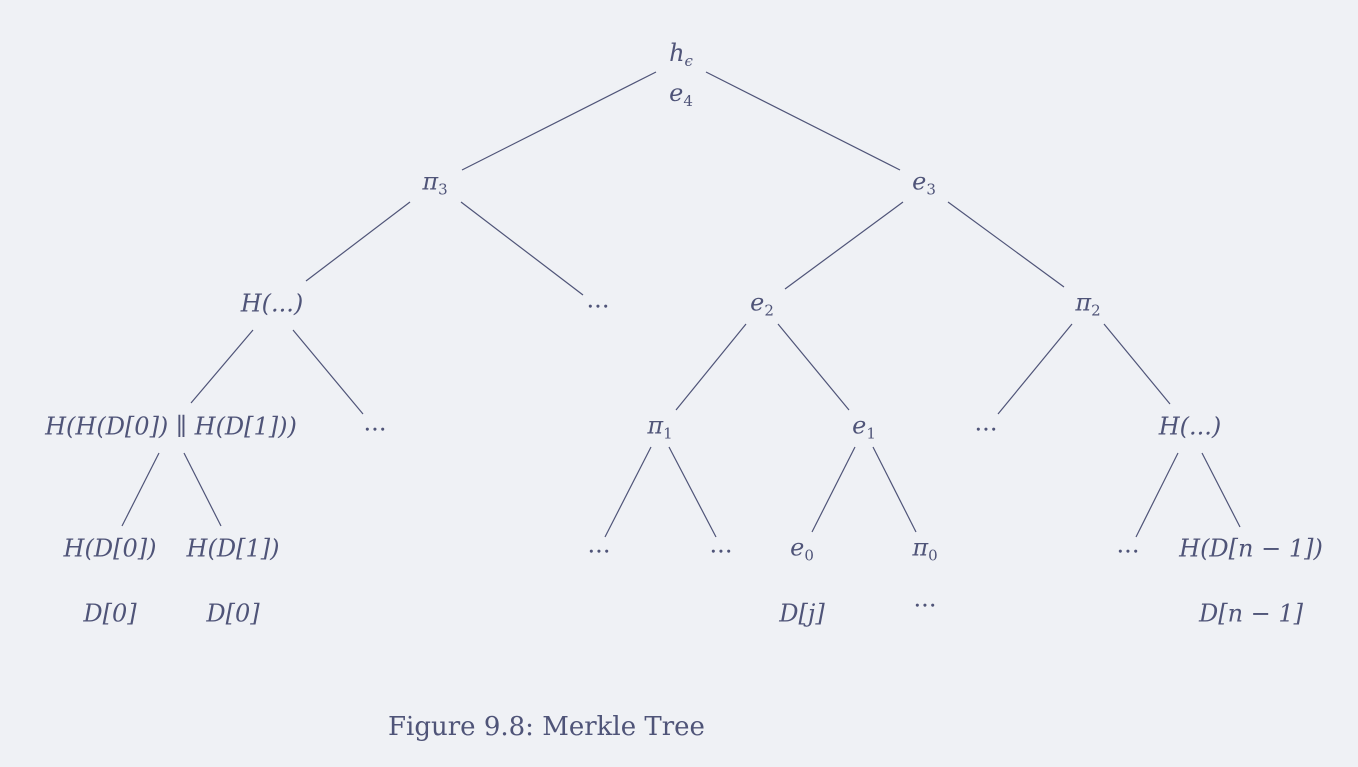  What do you see at coordinates (1251, 548) in the screenshot?
I see `node-h-dn1: H(D[n − 1])` at bounding box center [1251, 548].